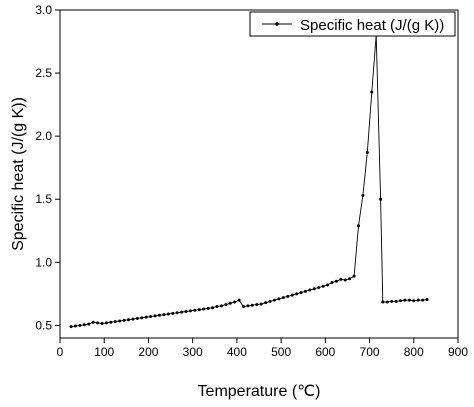  I want to click on x-tick-label: 900, so click(458, 352).